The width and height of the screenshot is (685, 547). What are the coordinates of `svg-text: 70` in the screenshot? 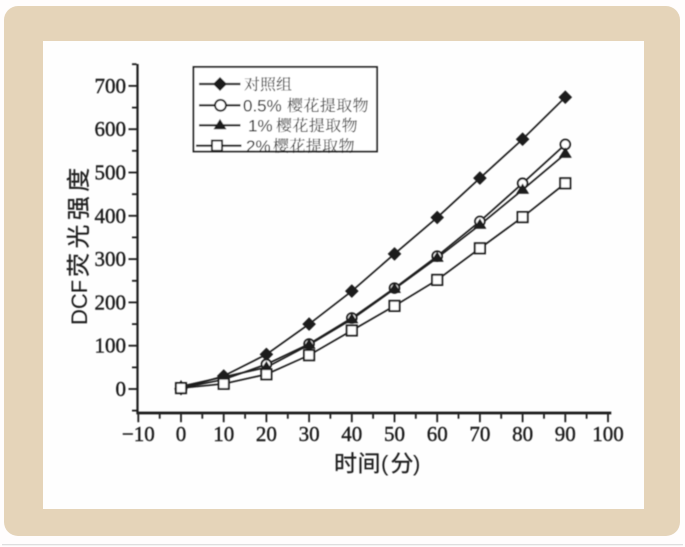 It's located at (479, 434).